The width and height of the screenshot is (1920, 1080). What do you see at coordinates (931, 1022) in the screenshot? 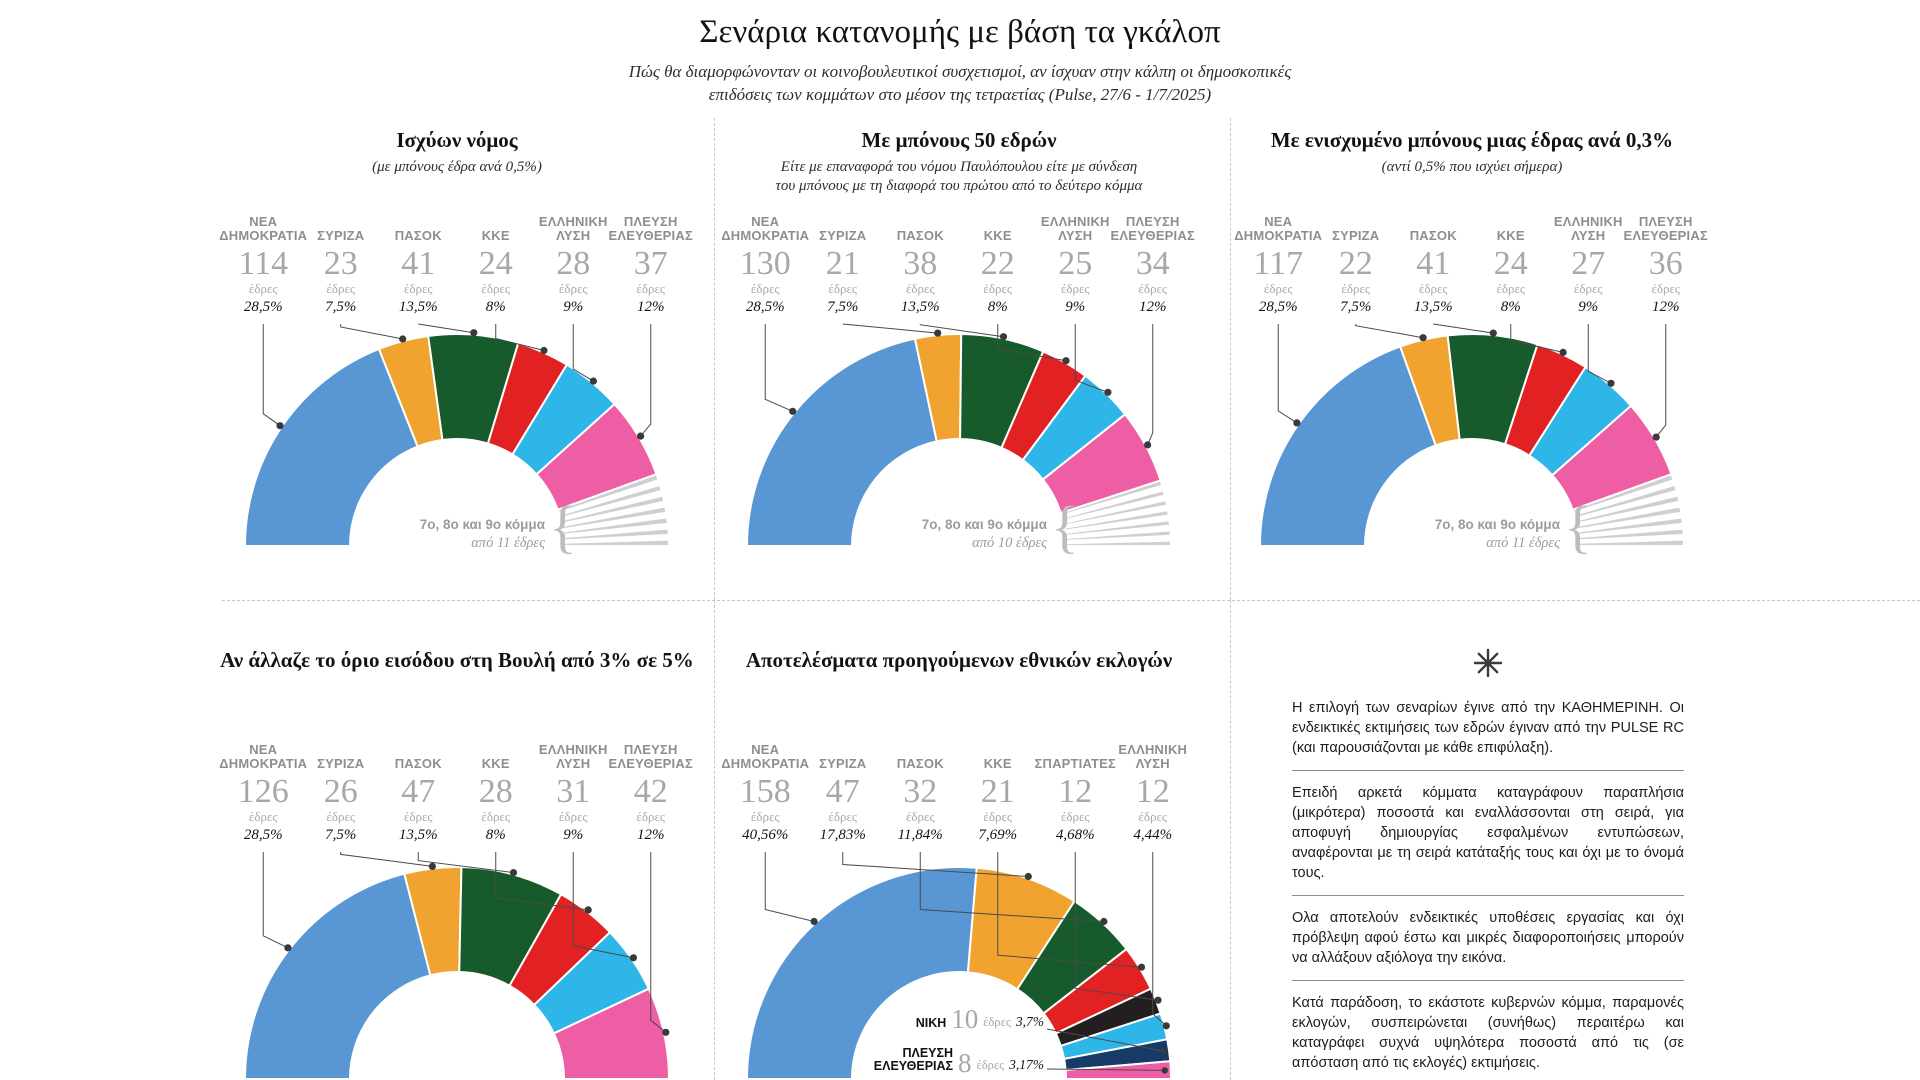
I see `party-name: ΝΙΚΗ` at bounding box center [931, 1022].